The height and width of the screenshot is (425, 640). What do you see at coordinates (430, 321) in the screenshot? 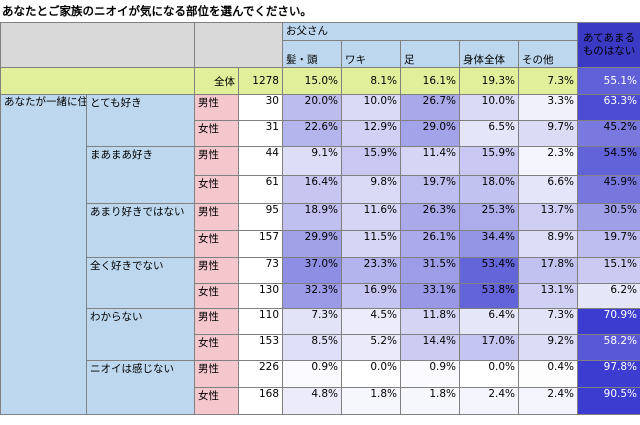
I see `data-cell: 11.8%` at bounding box center [430, 321].